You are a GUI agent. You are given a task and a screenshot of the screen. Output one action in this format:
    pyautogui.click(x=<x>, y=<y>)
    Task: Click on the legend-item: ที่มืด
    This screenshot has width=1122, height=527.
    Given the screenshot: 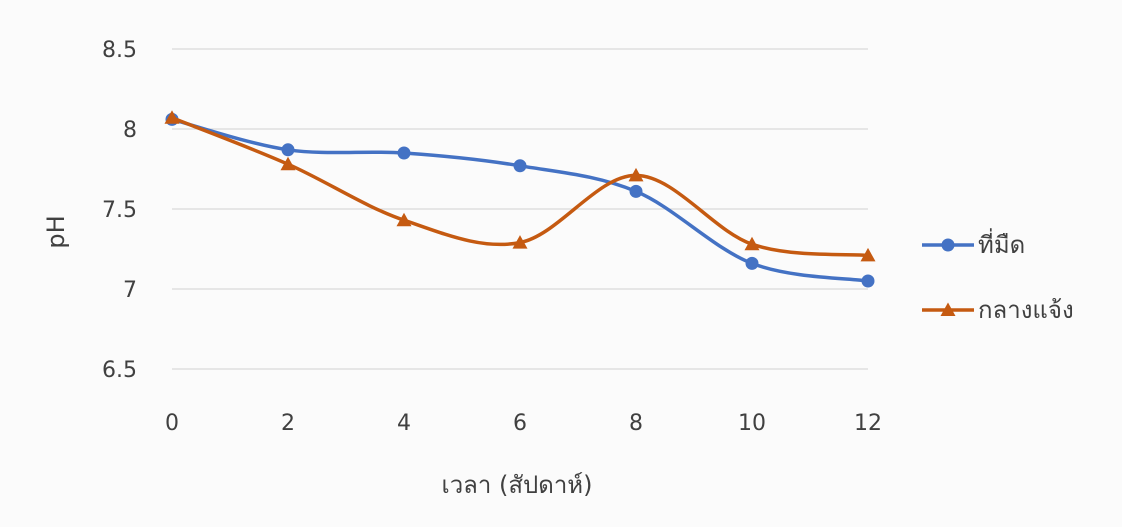 What is the action you would take?
    pyautogui.click(x=973, y=243)
    